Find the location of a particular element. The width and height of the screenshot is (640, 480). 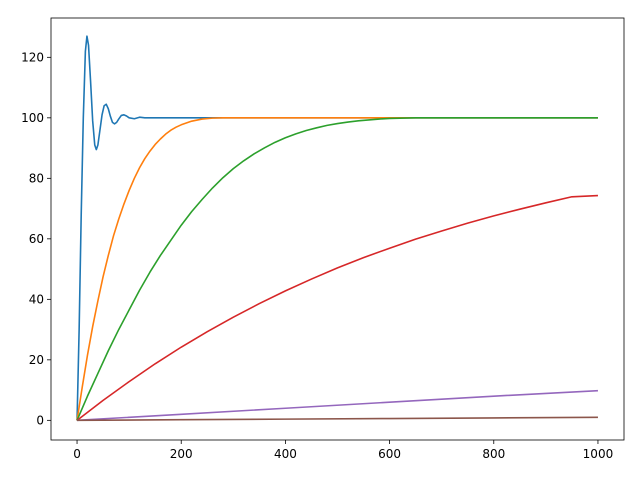

y-tick-label: 20 is located at coordinates (36, 360).